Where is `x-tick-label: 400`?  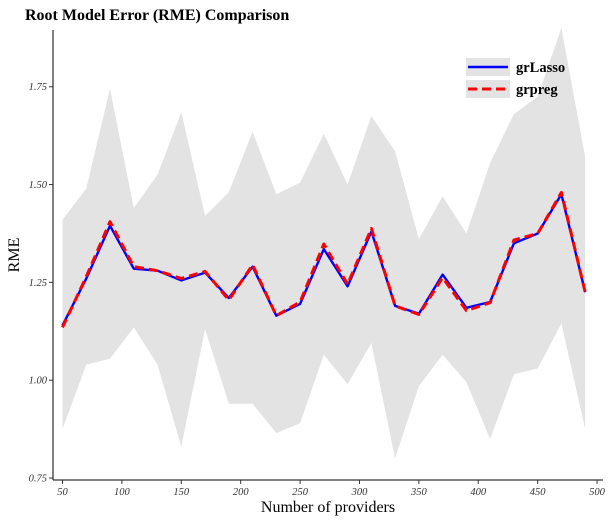 x-tick-label: 400 is located at coordinates (478, 492).